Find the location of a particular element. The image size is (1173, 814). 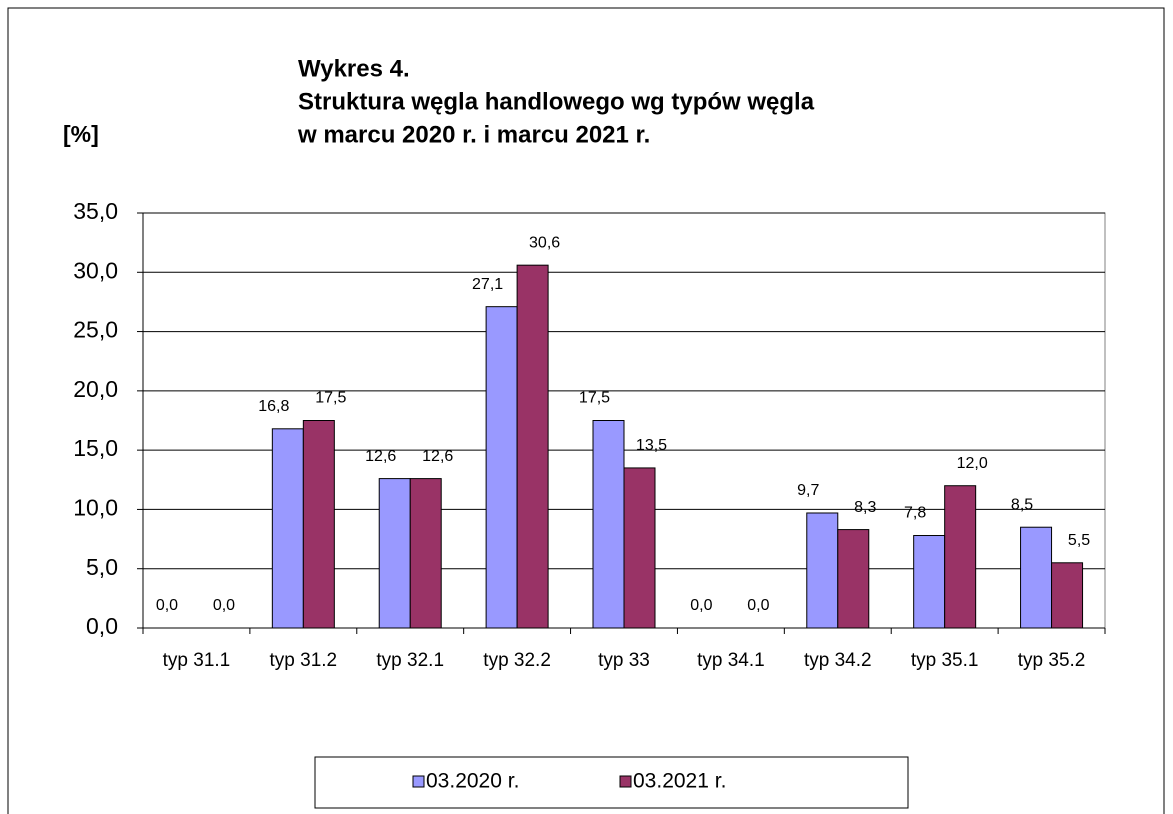

value-label: 9,7 is located at coordinates (808, 490).